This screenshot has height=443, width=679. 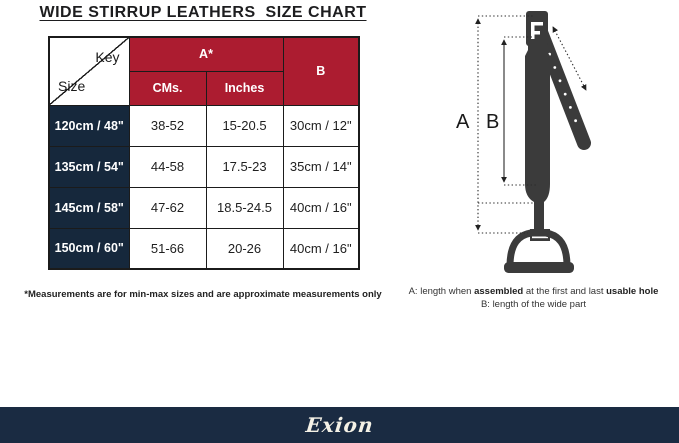 I want to click on table-row: 135cm / 54" 44-58 17.5-23 35cm / 14", so click(x=204, y=166).